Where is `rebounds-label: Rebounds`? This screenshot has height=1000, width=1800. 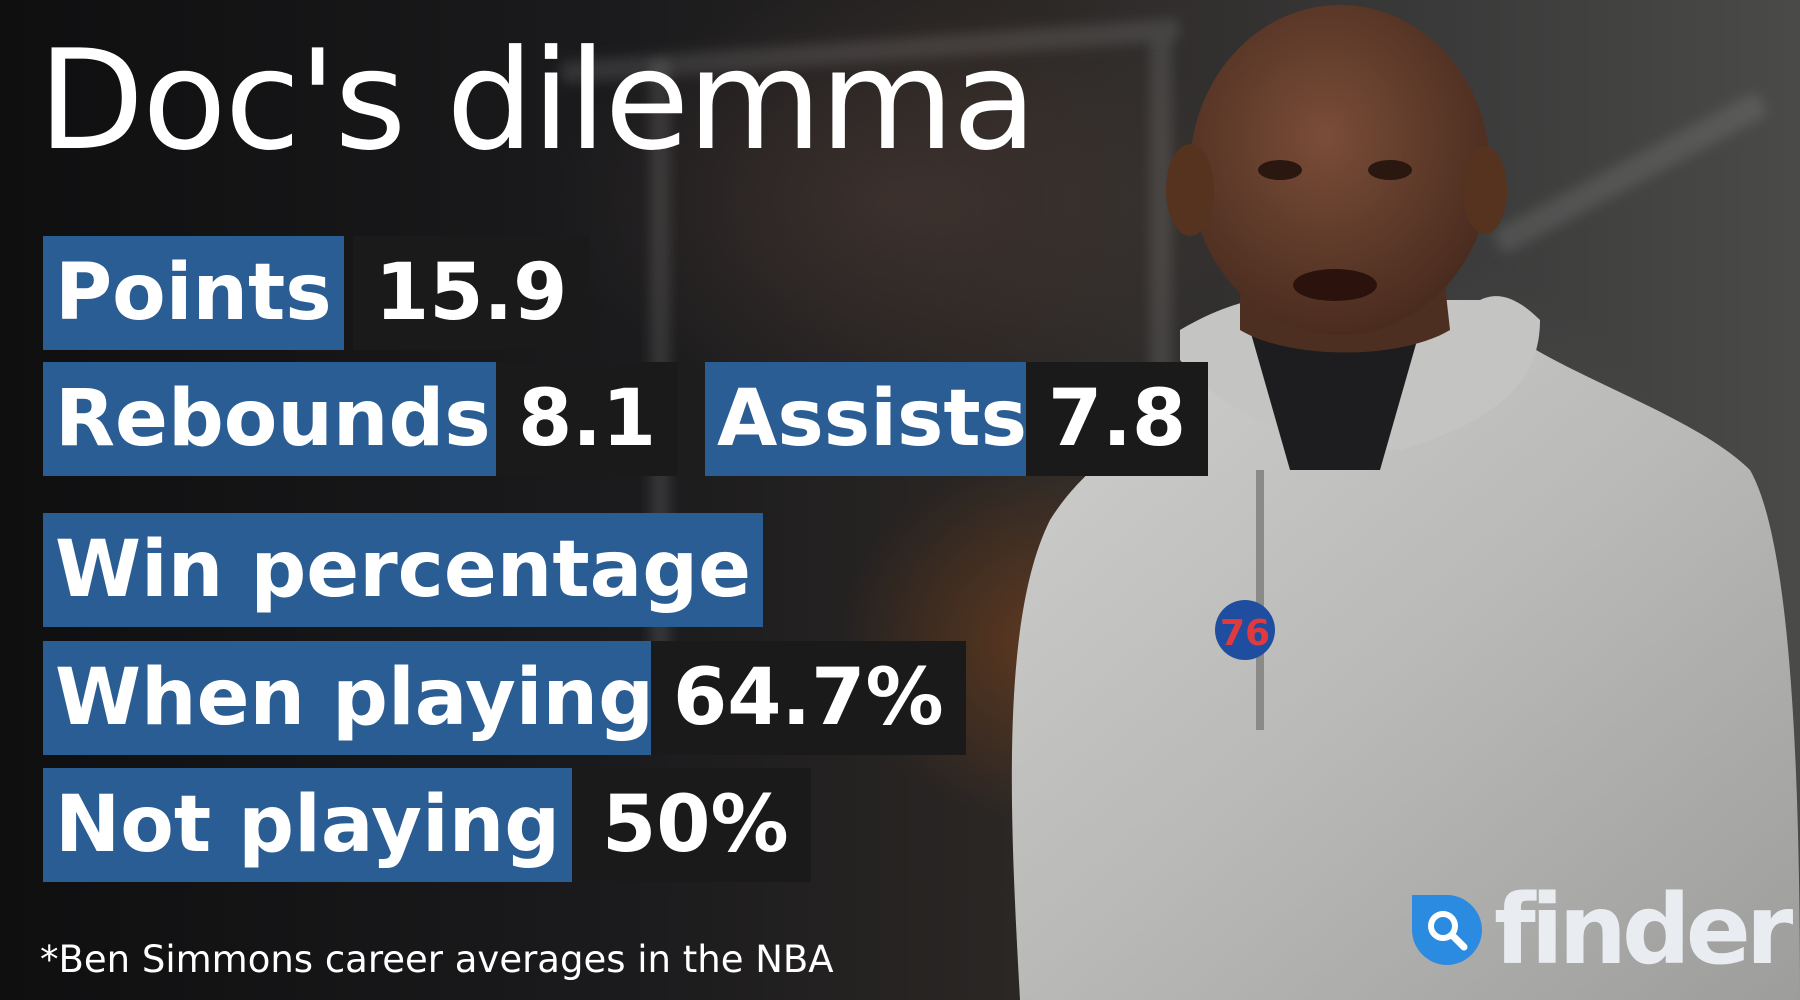
rebounds-label: Rebounds is located at coordinates (273, 419).